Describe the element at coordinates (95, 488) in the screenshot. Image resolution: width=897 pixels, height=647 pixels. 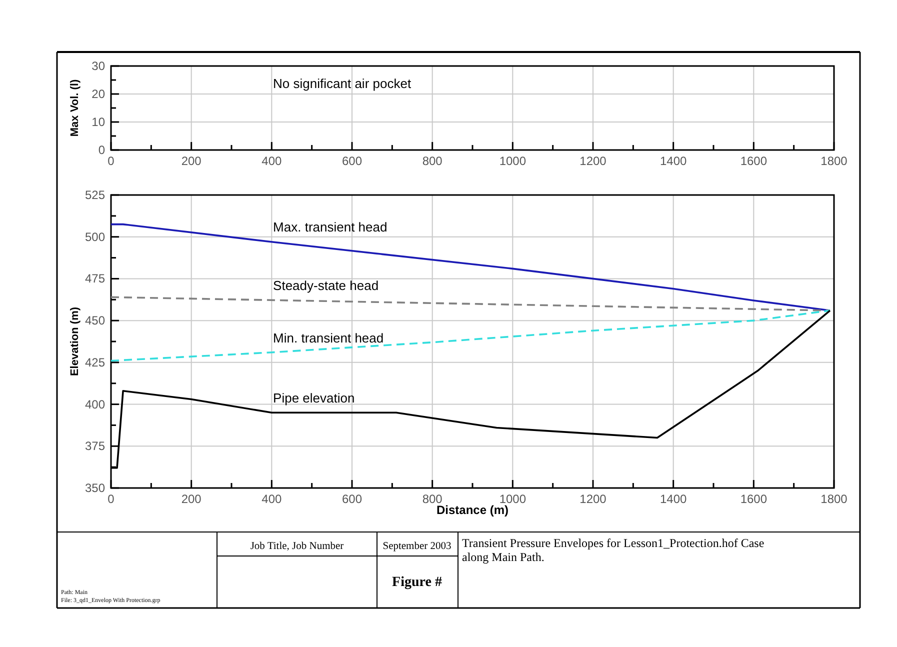
I see `y-tick-label: 350` at that location.